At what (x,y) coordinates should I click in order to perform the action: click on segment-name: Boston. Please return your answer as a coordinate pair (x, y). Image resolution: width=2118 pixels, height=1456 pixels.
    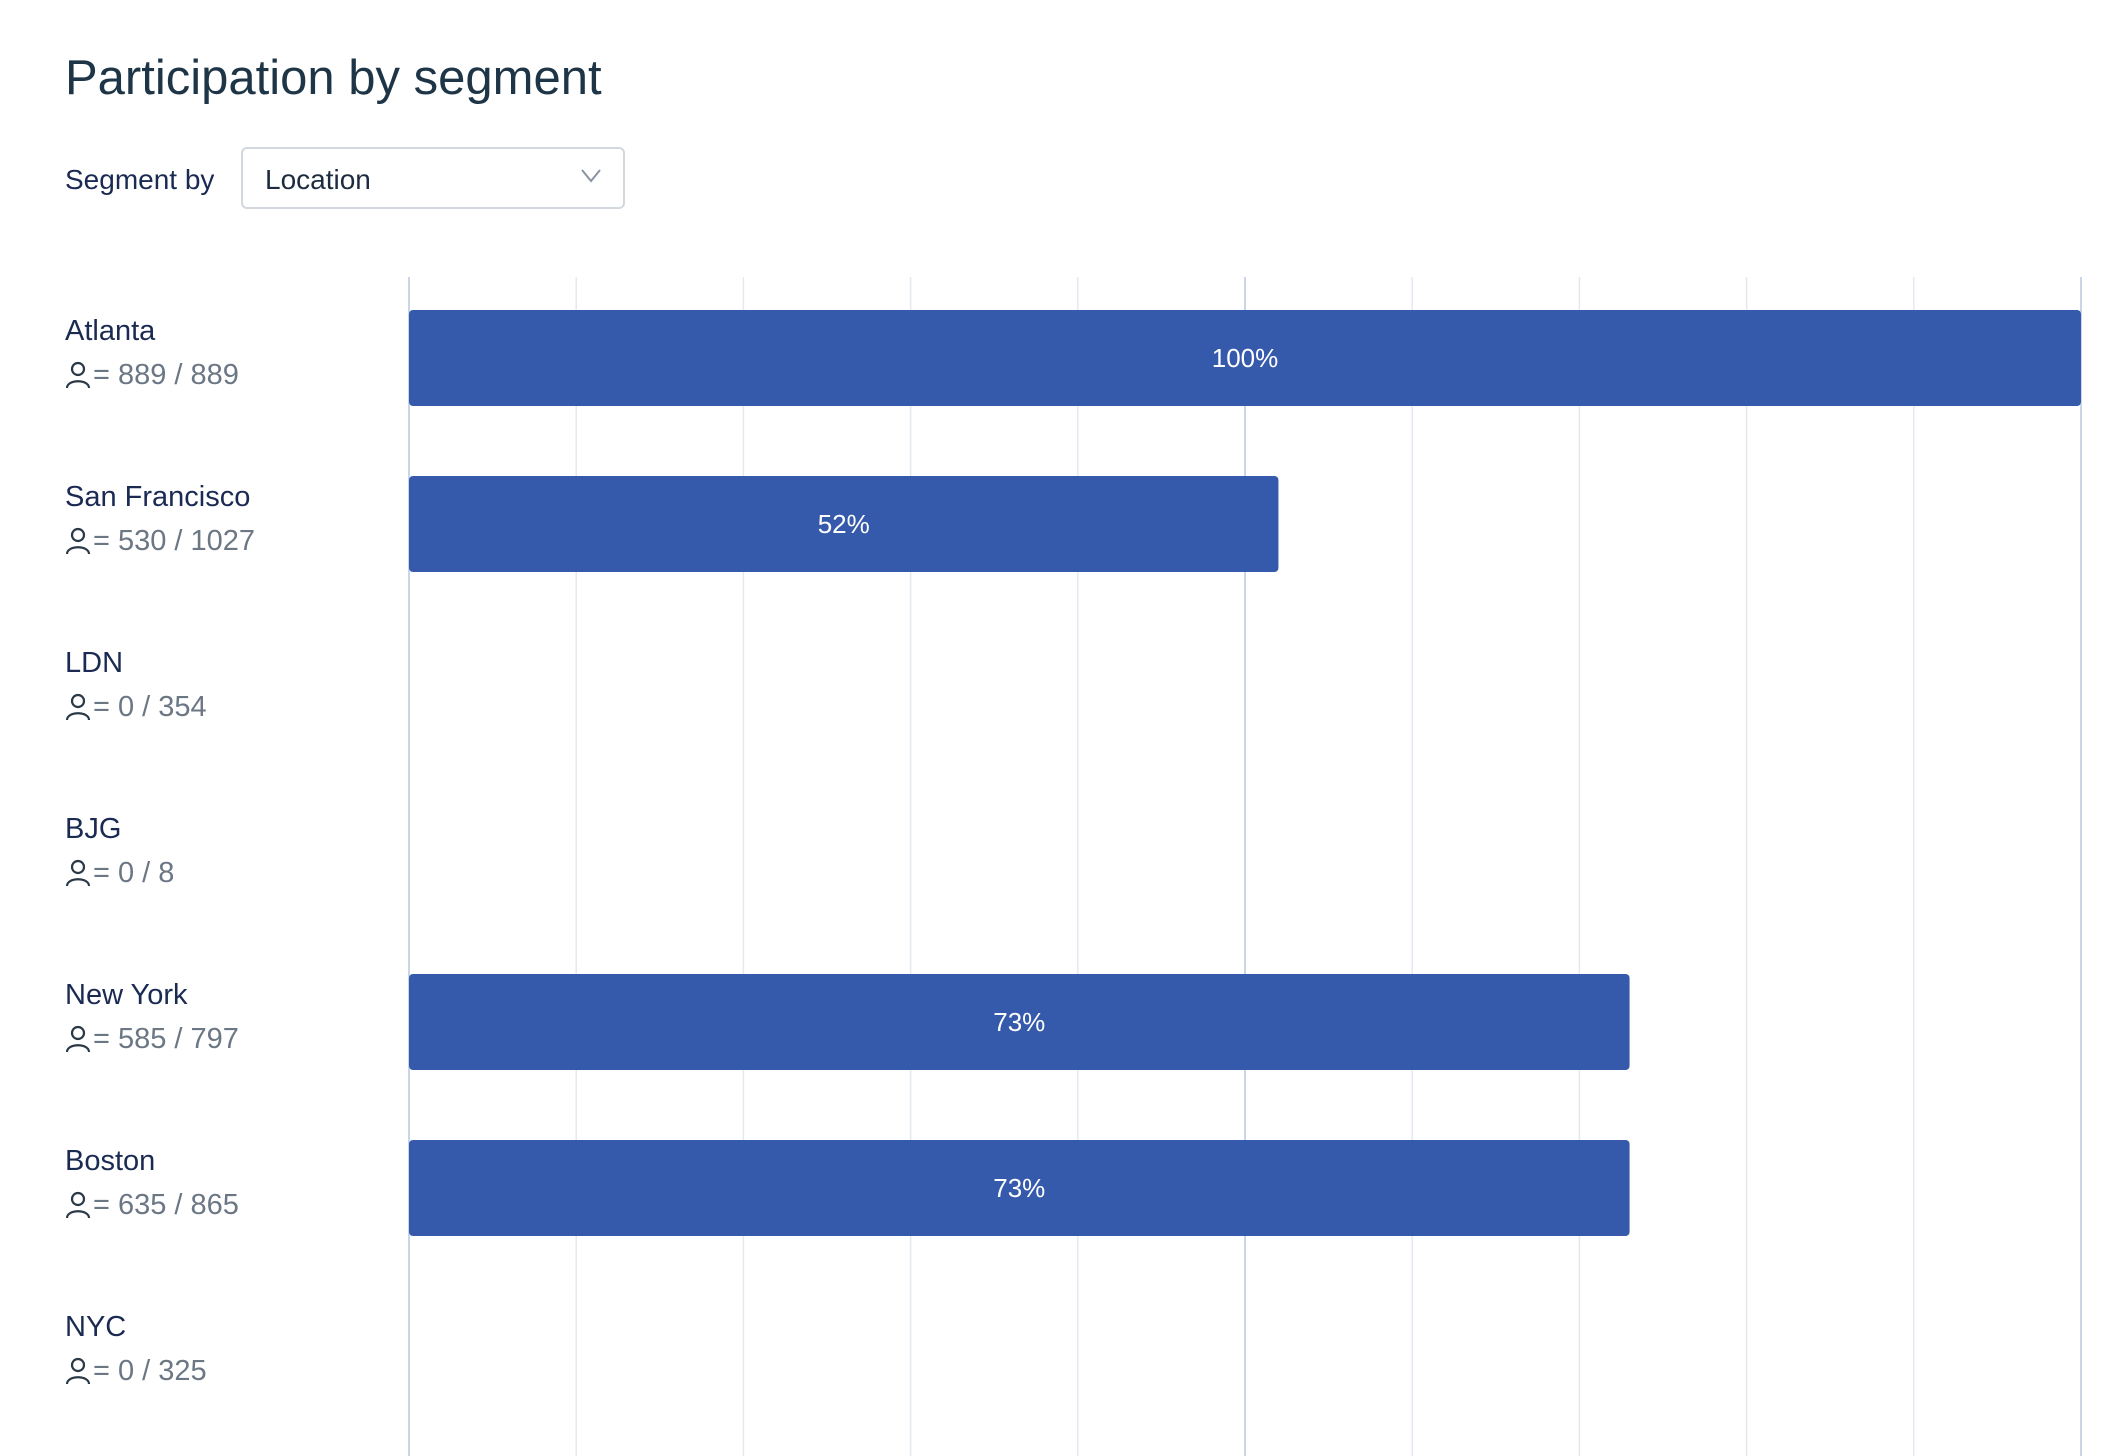
    Looking at the image, I should click on (110, 1161).